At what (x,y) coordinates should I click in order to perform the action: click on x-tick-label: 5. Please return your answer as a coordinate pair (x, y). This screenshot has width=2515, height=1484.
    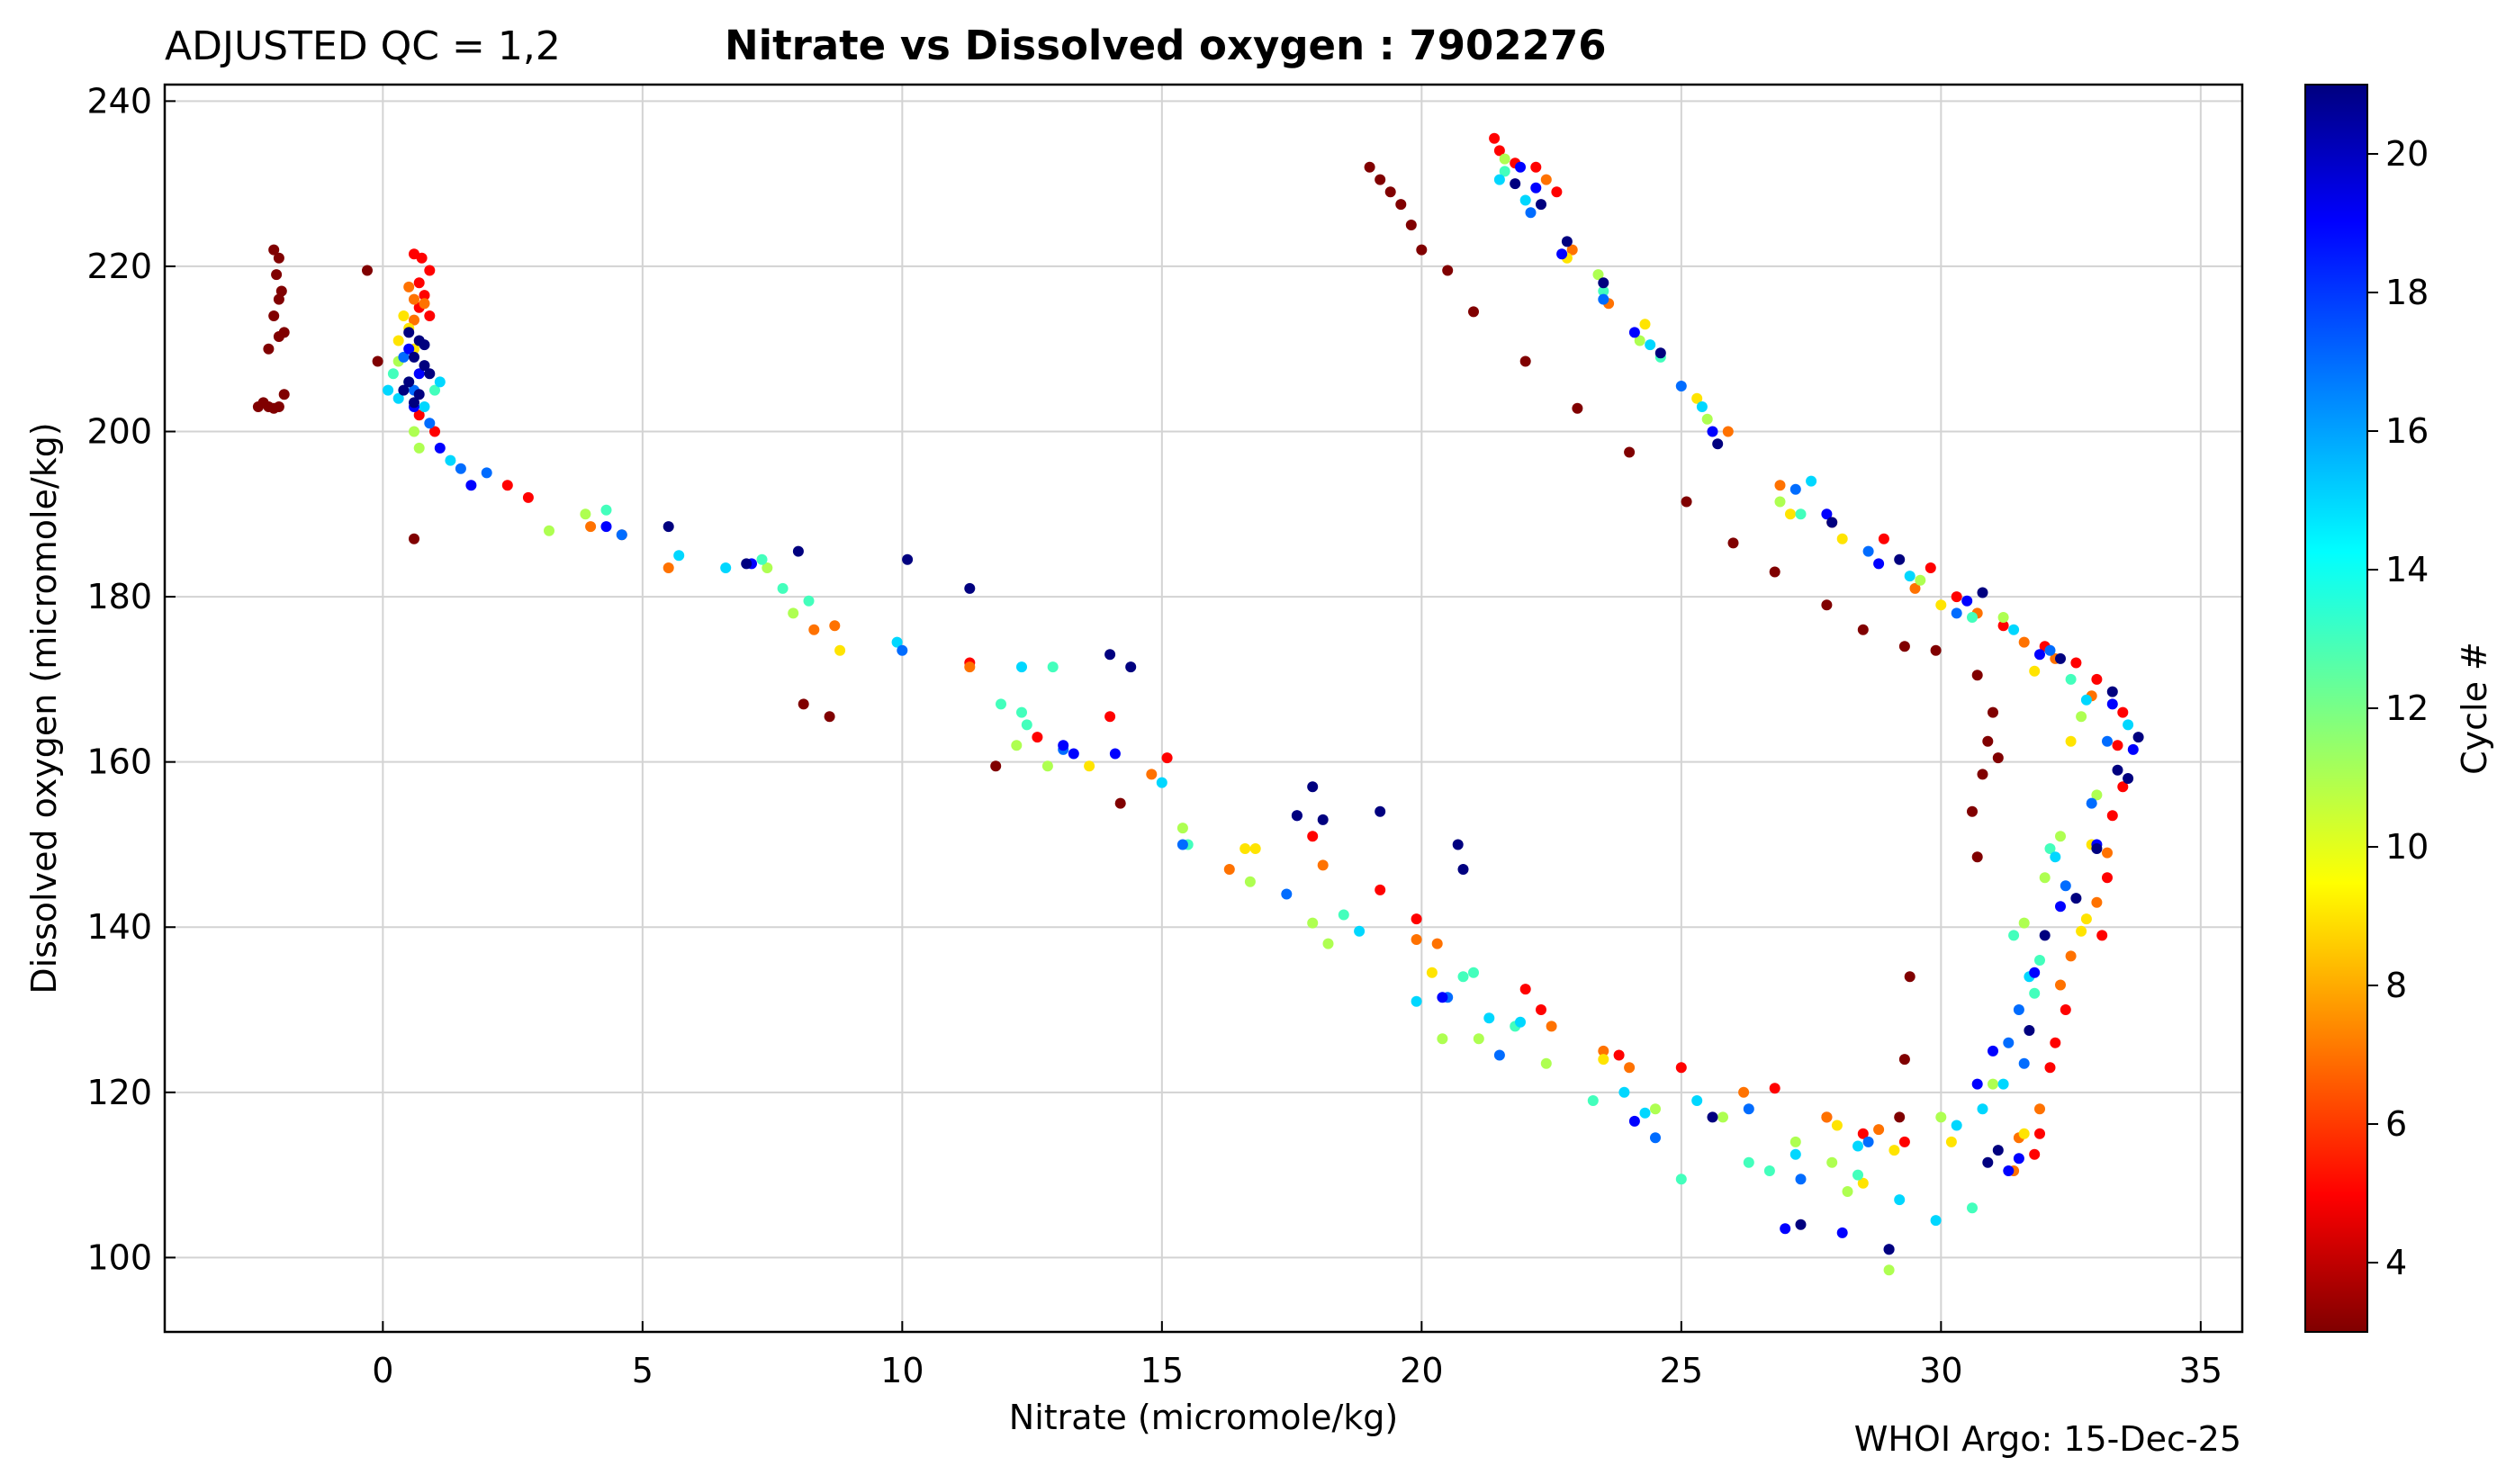
    Looking at the image, I should click on (643, 1371).